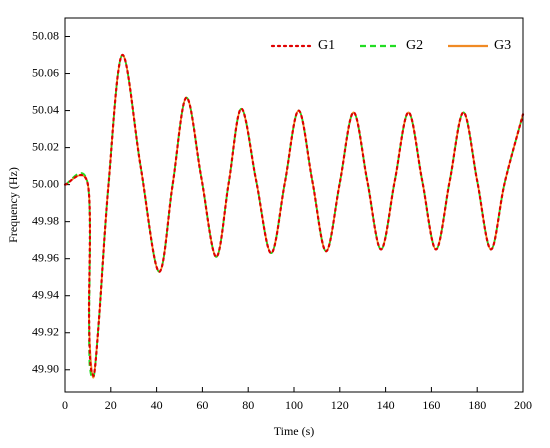 Image resolution: width=550 pixels, height=448 pixels. Describe the element at coordinates (45, 35) in the screenshot. I see `y-tick-label: 50.08` at that location.